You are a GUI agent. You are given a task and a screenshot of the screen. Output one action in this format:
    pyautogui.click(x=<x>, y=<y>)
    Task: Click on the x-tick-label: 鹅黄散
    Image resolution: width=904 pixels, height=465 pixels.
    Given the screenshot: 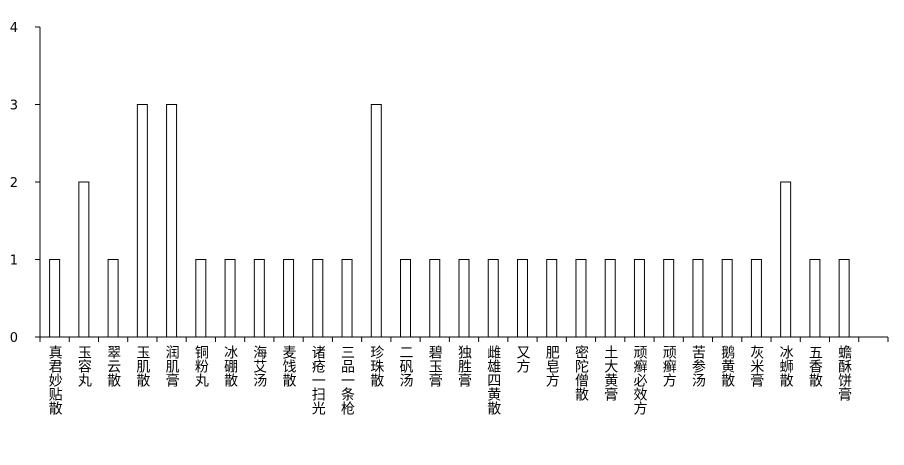 What is the action you would take?
    pyautogui.click(x=727, y=365)
    